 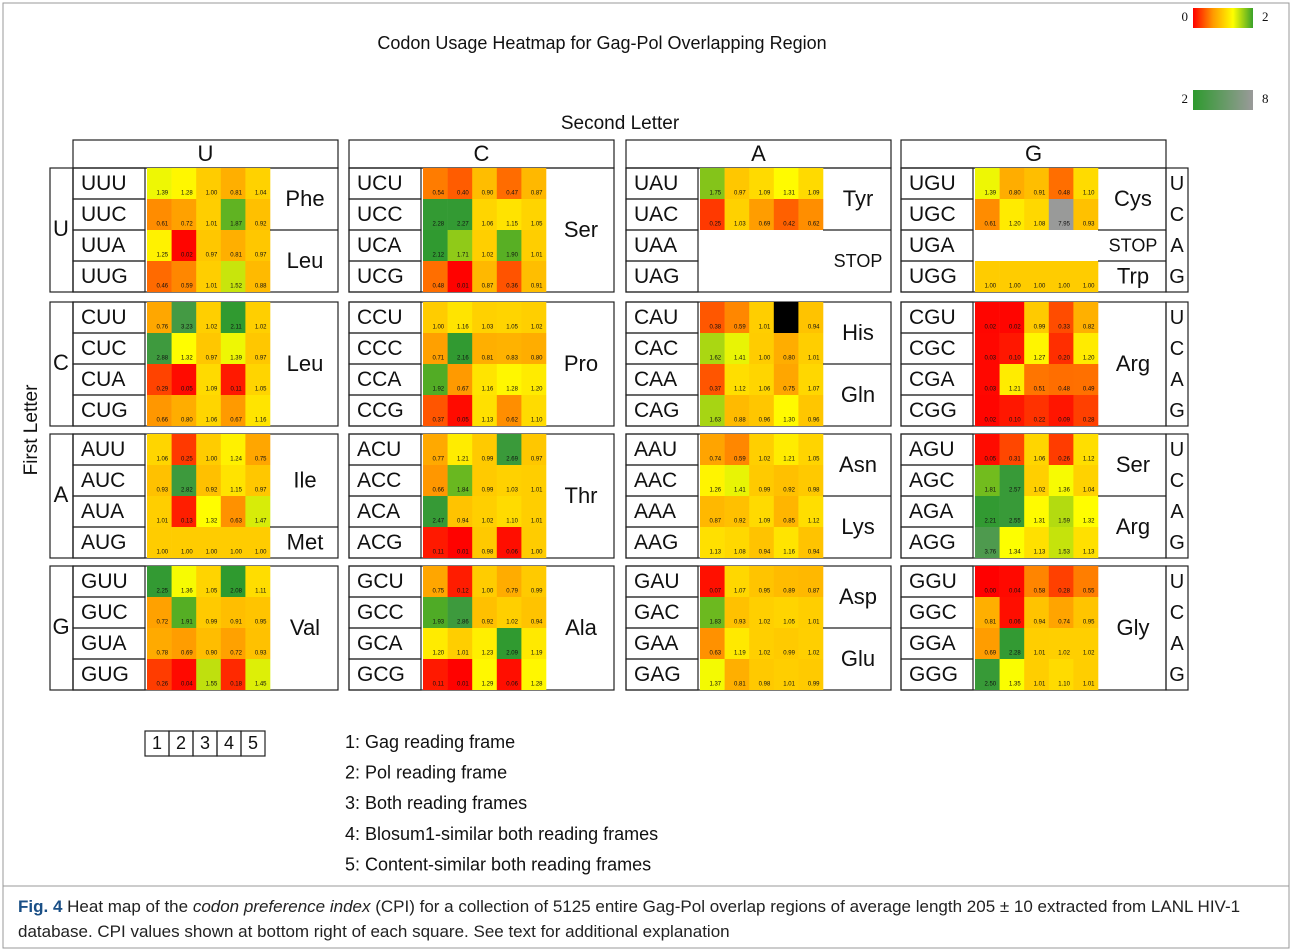 What do you see at coordinates (715, 491) in the screenshot?
I see `cell-value: 1.26` at bounding box center [715, 491].